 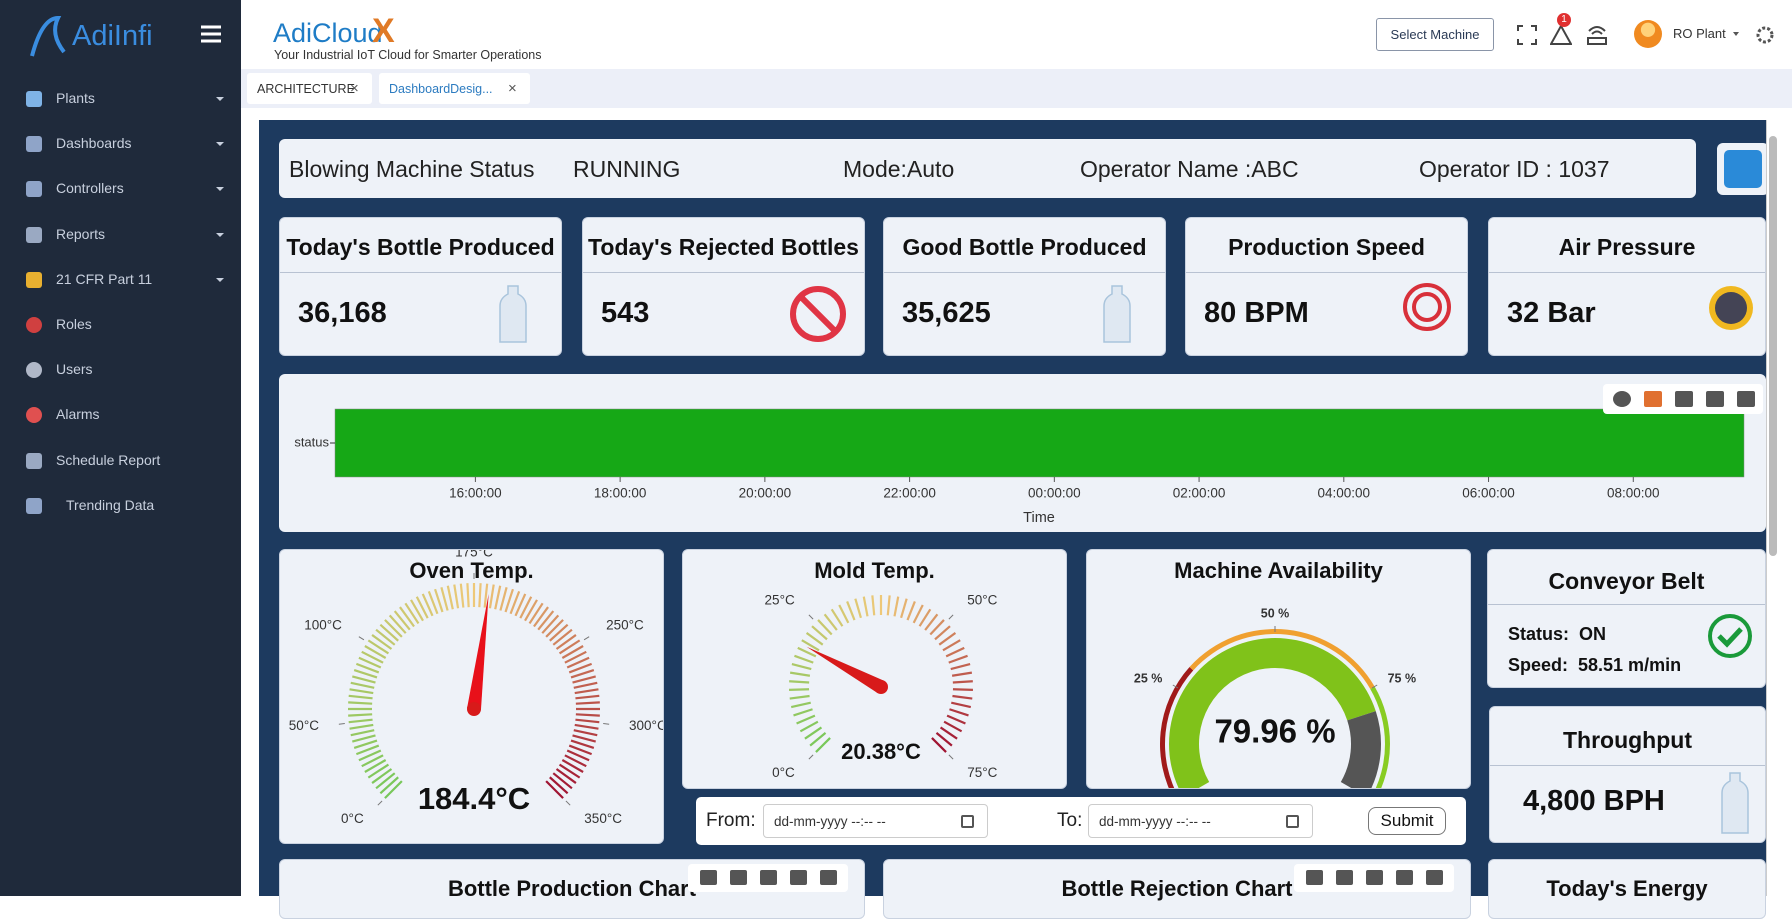 What do you see at coordinates (1070, 820) in the screenshot?
I see `to-label: To:` at bounding box center [1070, 820].